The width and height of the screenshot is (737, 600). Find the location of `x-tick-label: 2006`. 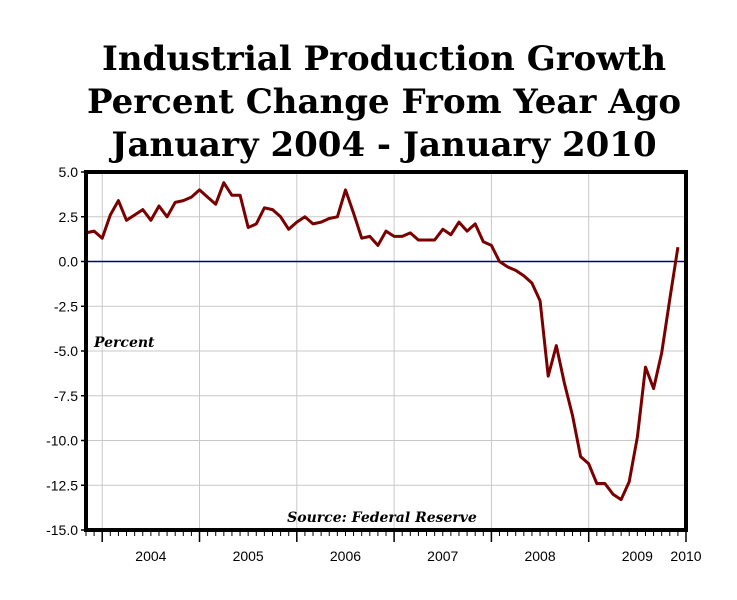

x-tick-label: 2006 is located at coordinates (345, 556).